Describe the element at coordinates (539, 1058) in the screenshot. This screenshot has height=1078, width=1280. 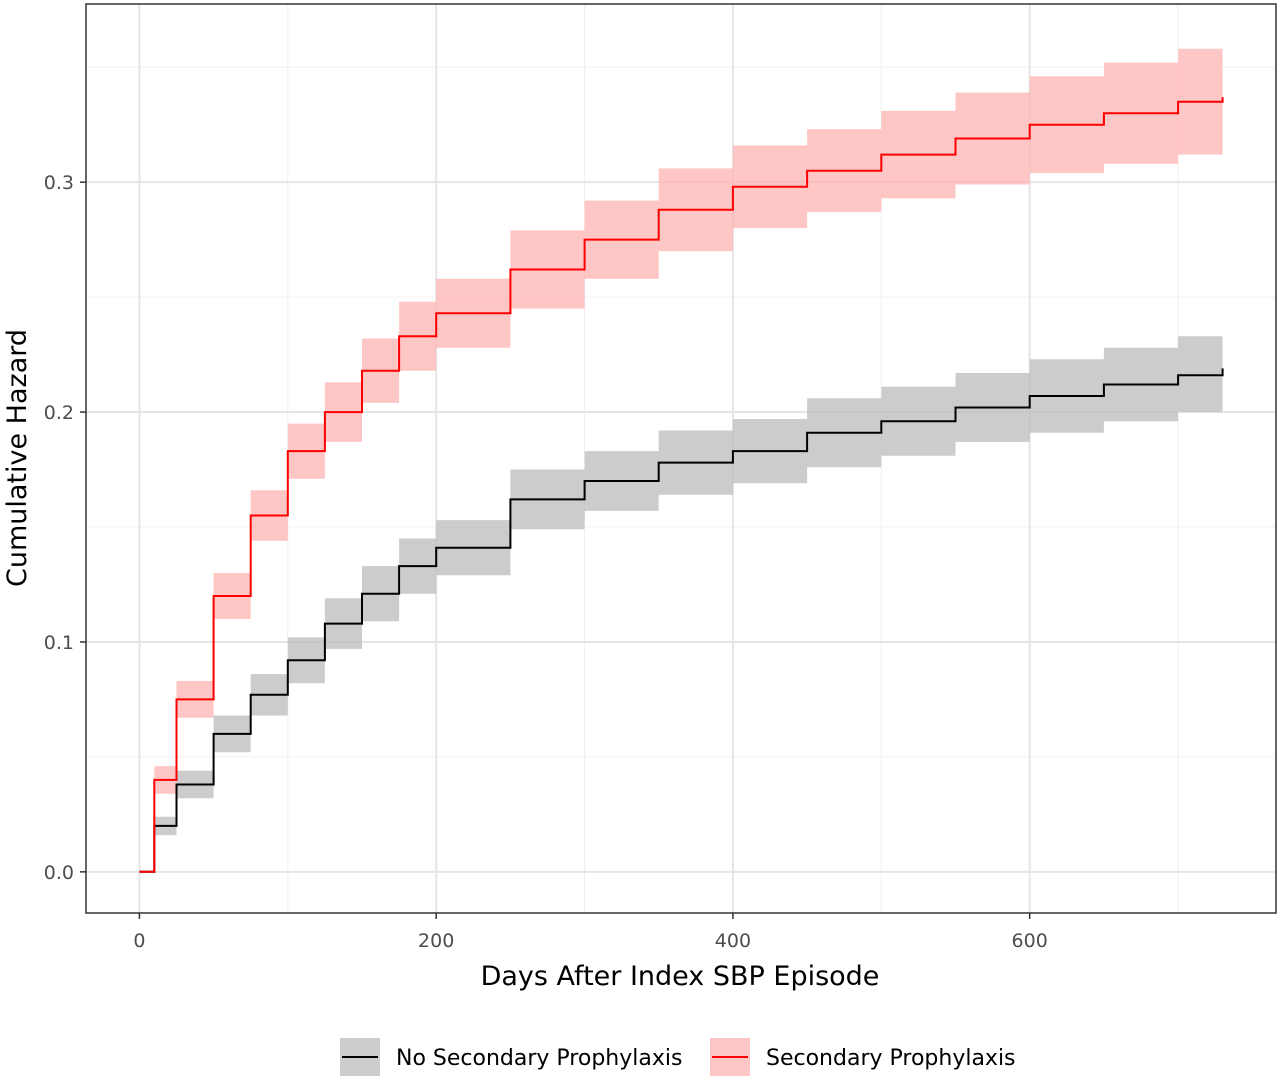
I see `legend-label-no-secondary-prophylaxis: No Secondary Prophylaxis` at that location.